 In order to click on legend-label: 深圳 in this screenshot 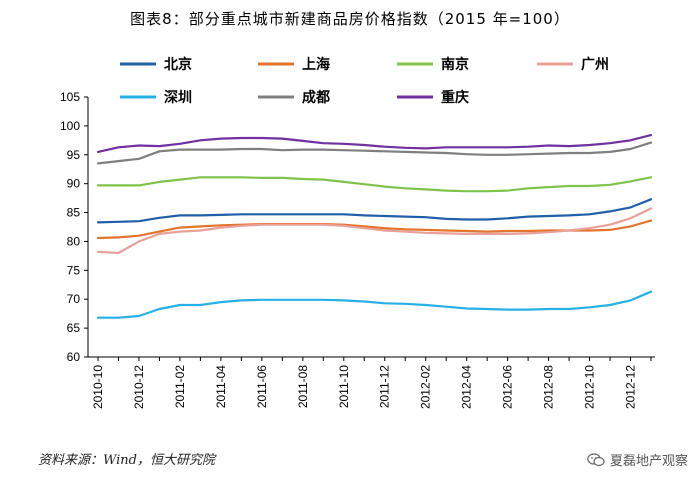, I will do `click(178, 97)`.